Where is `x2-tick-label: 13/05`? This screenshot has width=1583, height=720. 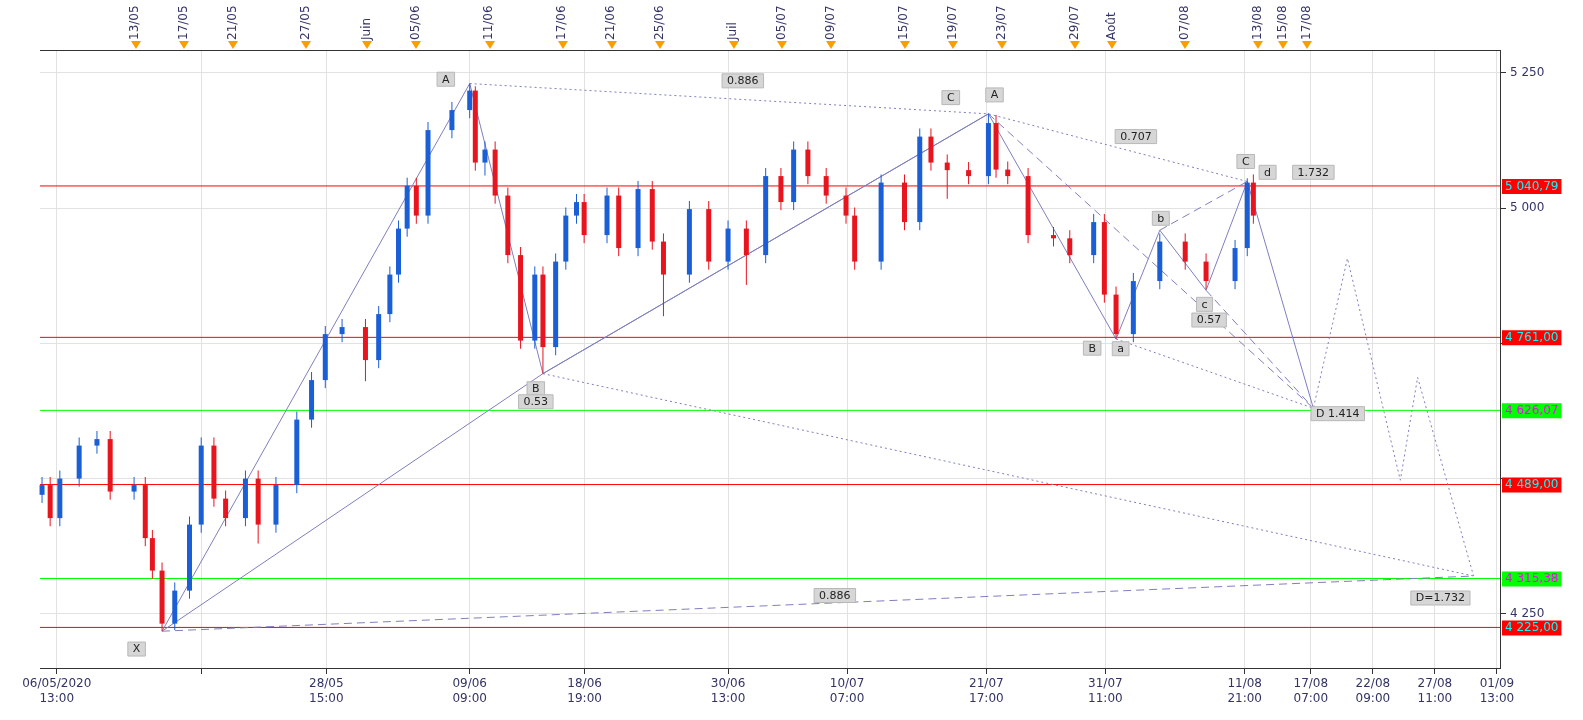
x2-tick-label: 13/05 is located at coordinates (134, 22).